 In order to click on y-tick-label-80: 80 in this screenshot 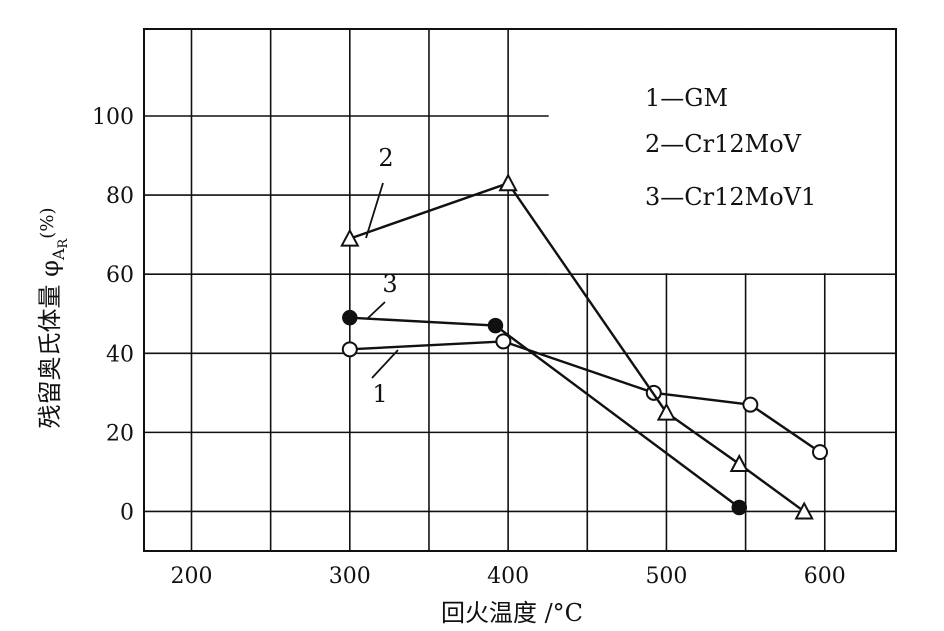, I will do `click(120, 196)`.